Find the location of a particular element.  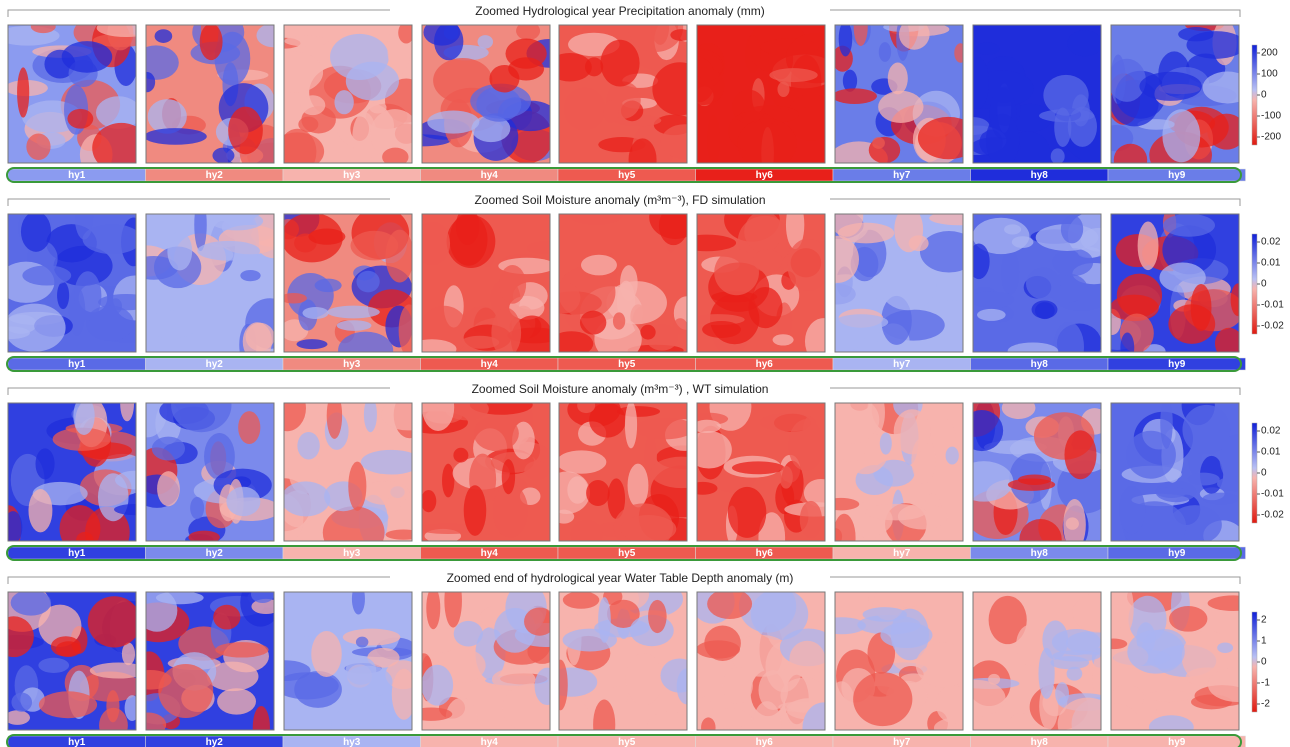

colorbar-tick-label: -0.02 is located at coordinates (1272, 515).